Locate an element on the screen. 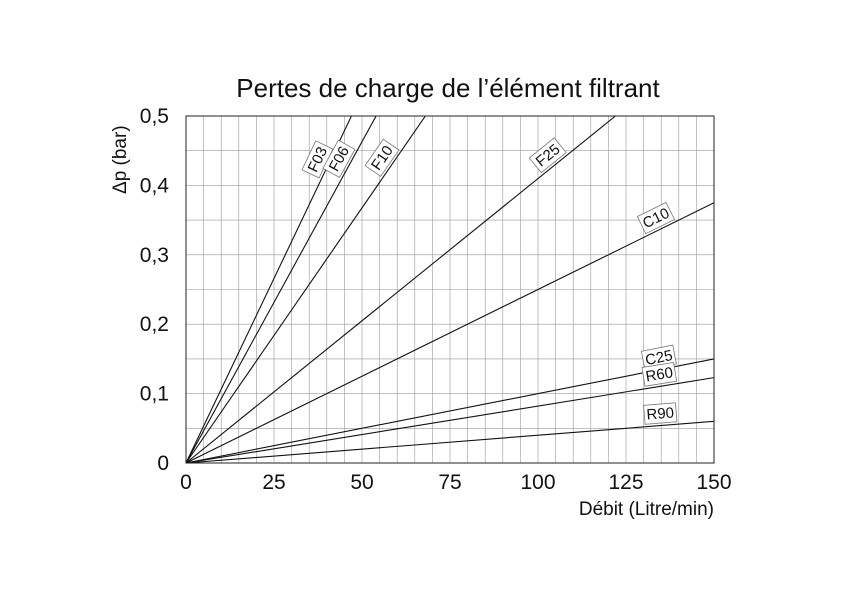  series-line-f03 is located at coordinates (268, 289).